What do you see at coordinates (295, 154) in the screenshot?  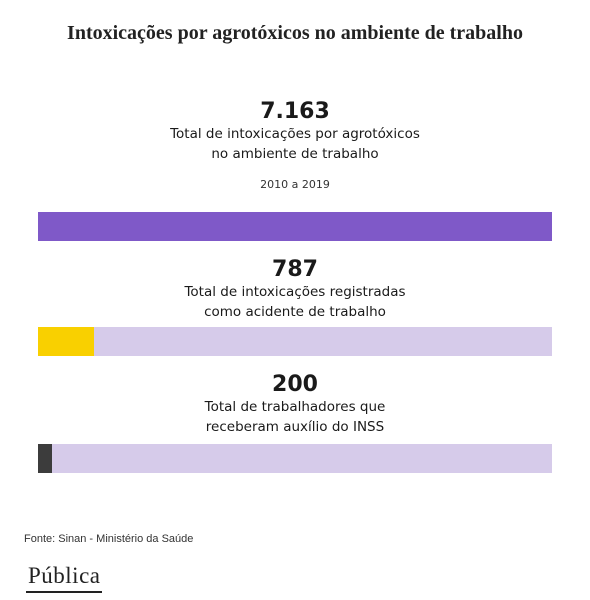 I see `total-label-line2: no ambiente de trabalho` at bounding box center [295, 154].